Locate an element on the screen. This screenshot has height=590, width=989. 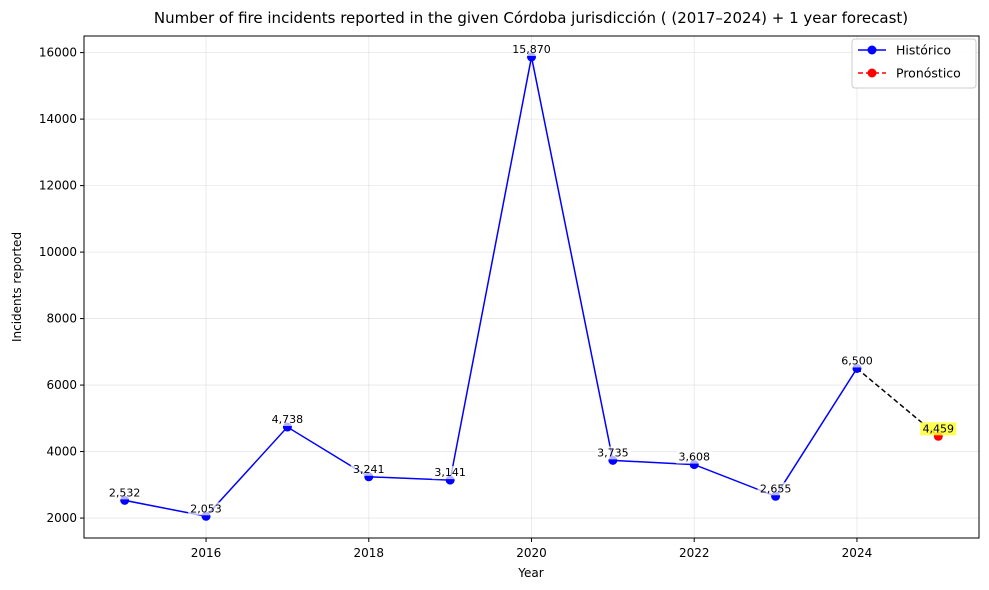
legend-box is located at coordinates (914, 63).